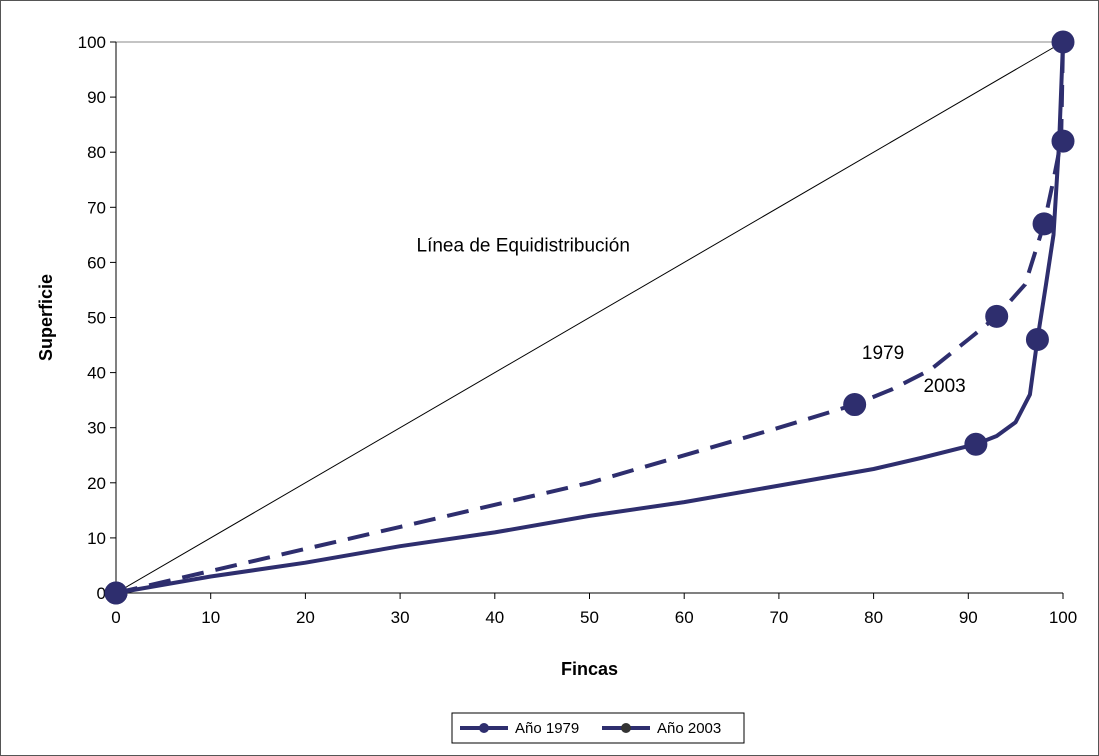 The width and height of the screenshot is (1099, 756). What do you see at coordinates (944, 386) in the screenshot?
I see `annotation-label: 2003` at bounding box center [944, 386].